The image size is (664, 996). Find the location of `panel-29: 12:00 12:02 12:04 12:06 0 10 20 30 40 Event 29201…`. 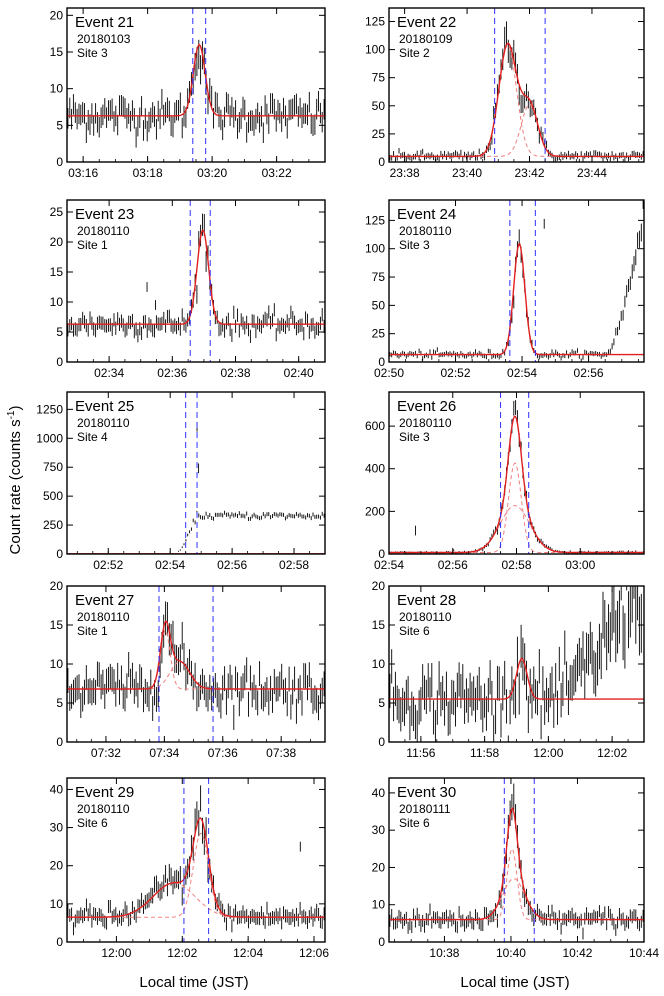

panel-29: 12:00 12:02 12:04 12:06 0 10 20 30 40 Event 29201… is located at coordinates (189, 868).